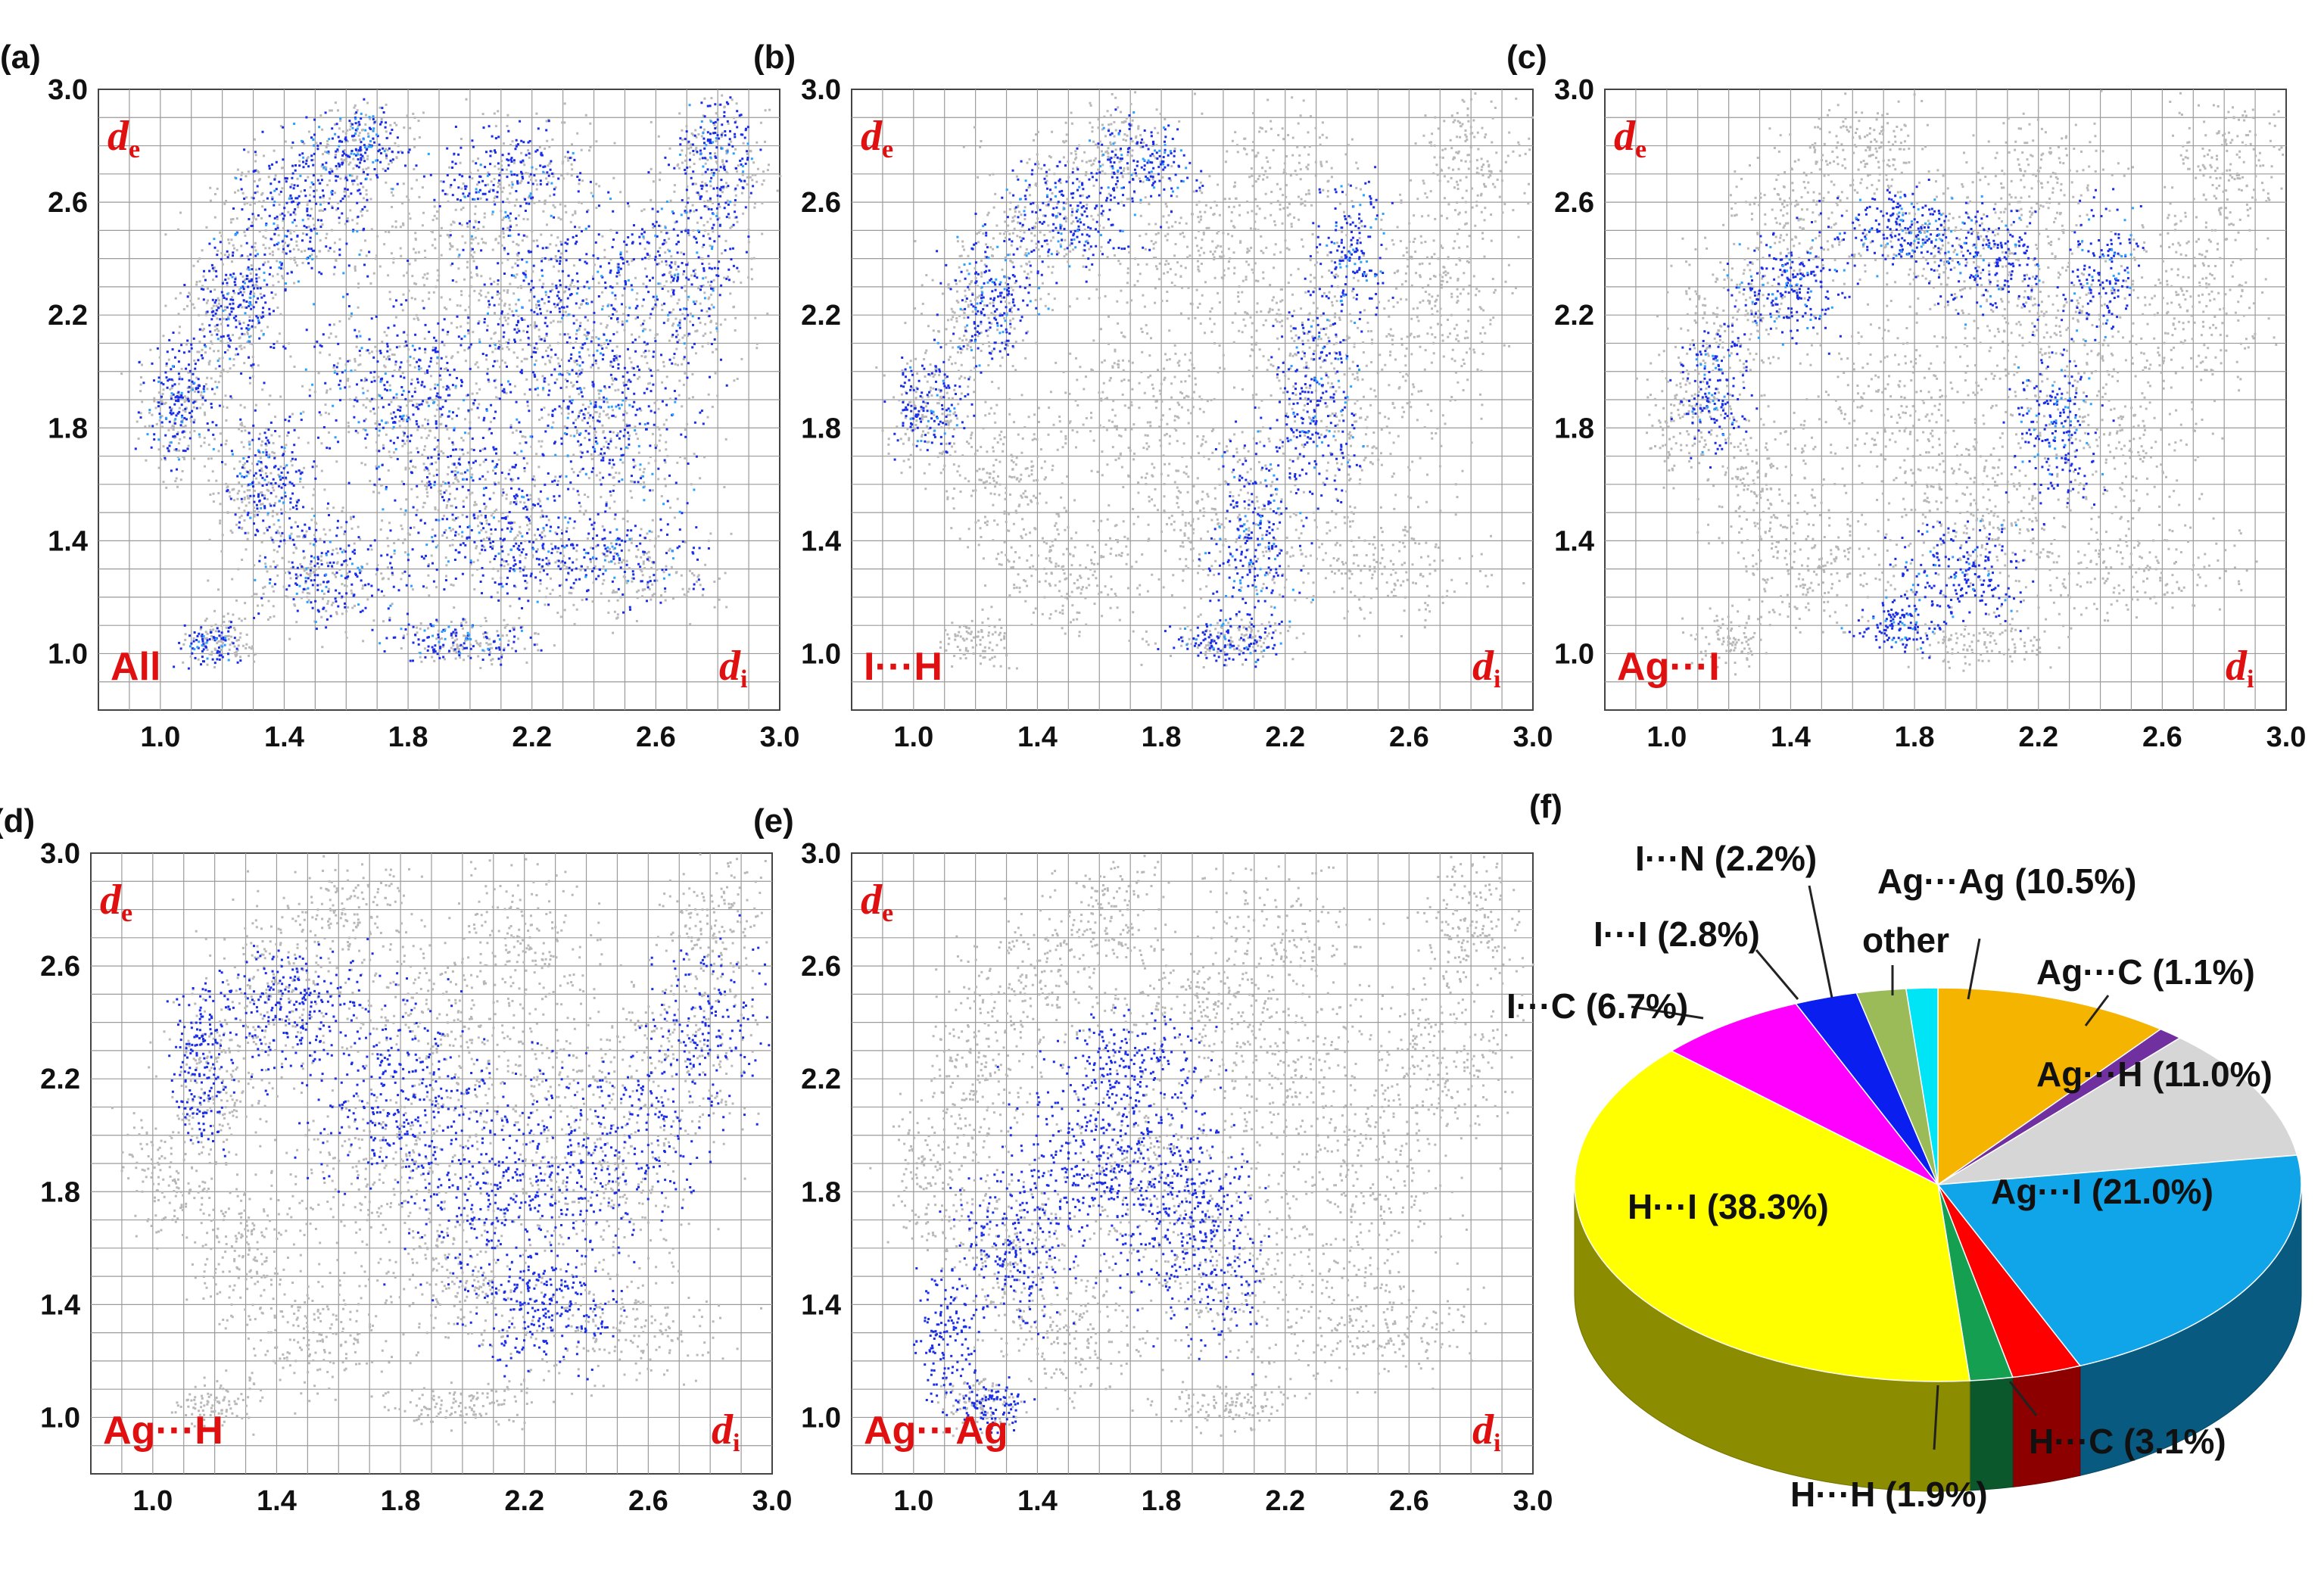 The image size is (2324, 1573). What do you see at coordinates (903, 667) in the screenshot?
I see `contact-type-label: I···H` at bounding box center [903, 667].